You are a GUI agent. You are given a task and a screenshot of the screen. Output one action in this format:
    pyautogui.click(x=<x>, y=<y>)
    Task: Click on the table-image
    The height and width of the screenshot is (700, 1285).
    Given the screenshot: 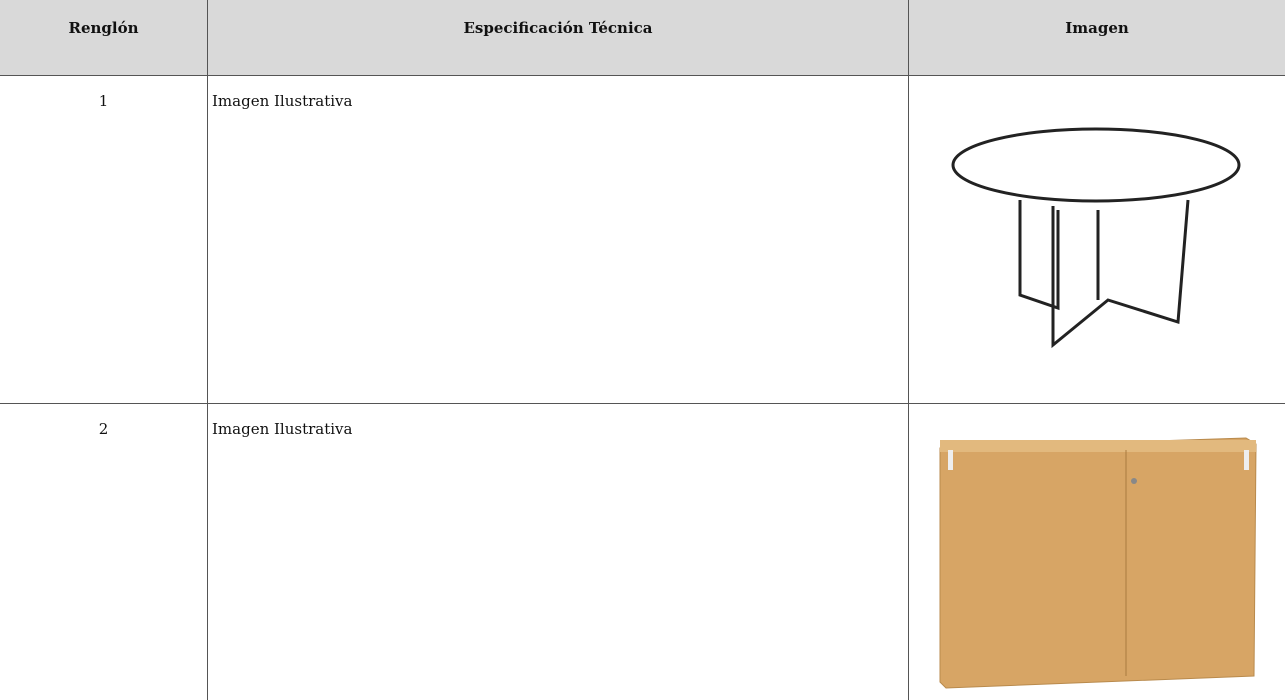 What is the action you would take?
    pyautogui.click(x=1096, y=238)
    